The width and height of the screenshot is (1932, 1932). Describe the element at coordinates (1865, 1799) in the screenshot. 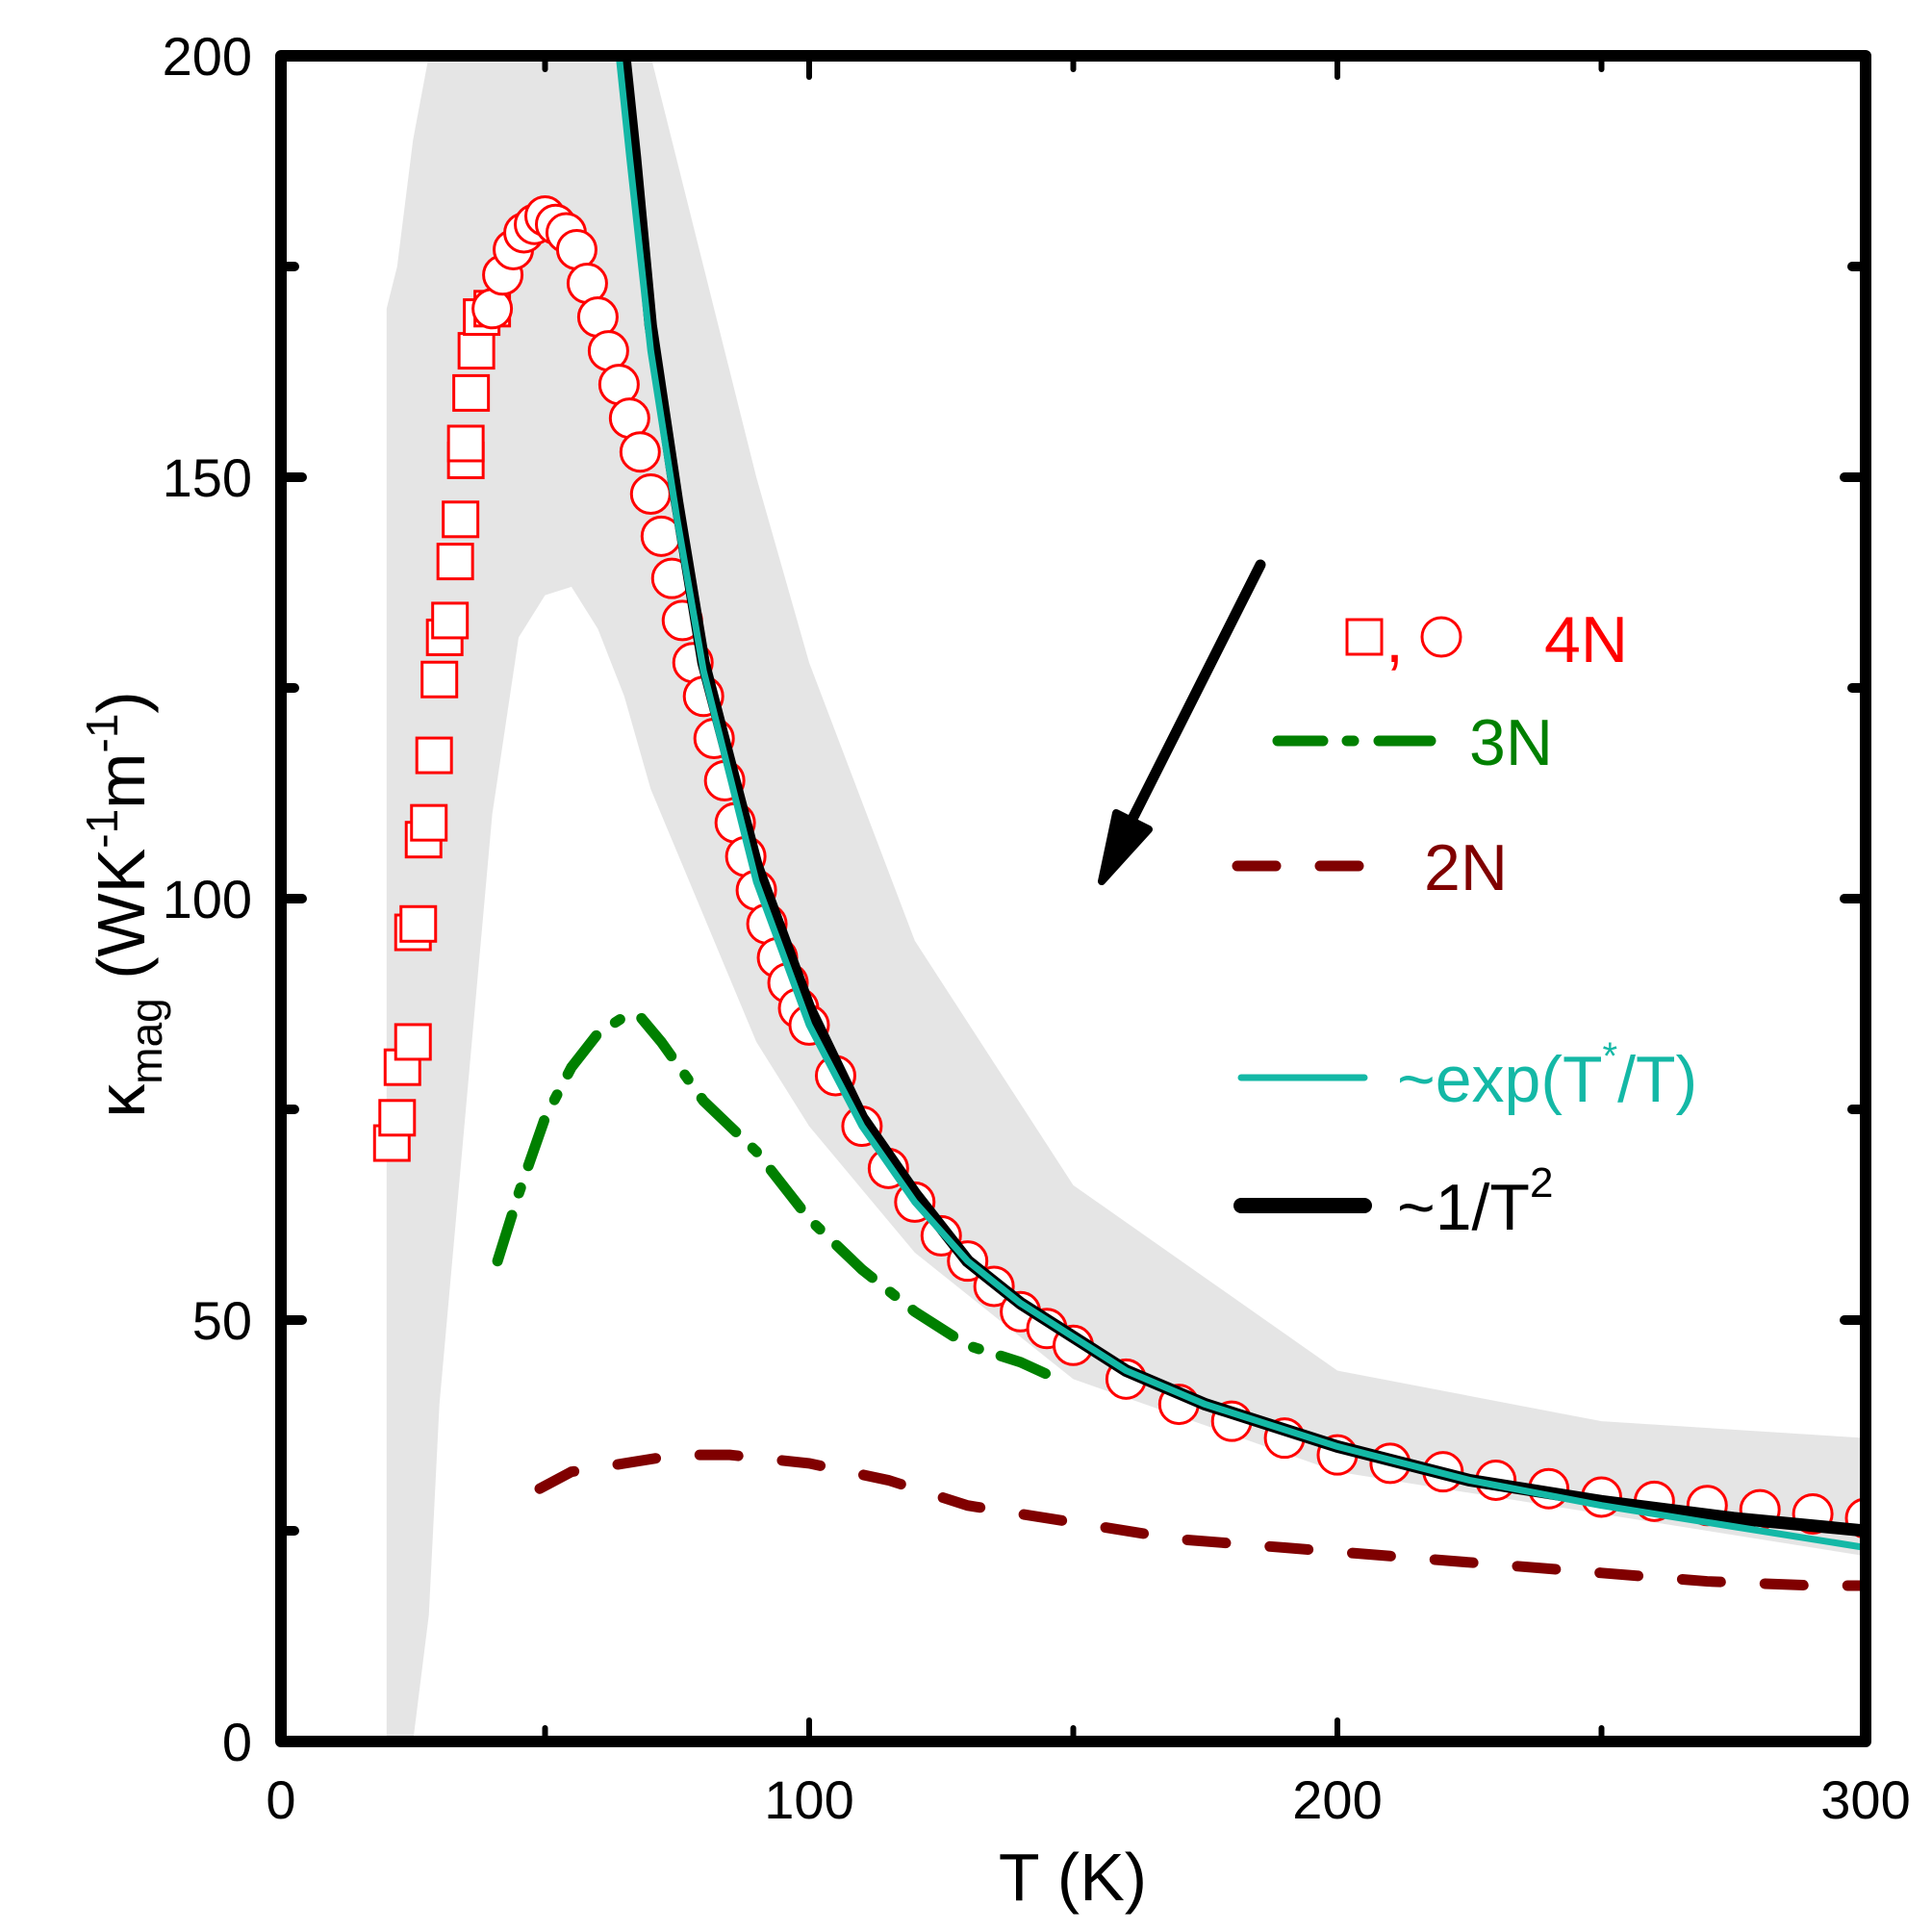

I see `x-tick-label: 300` at that location.